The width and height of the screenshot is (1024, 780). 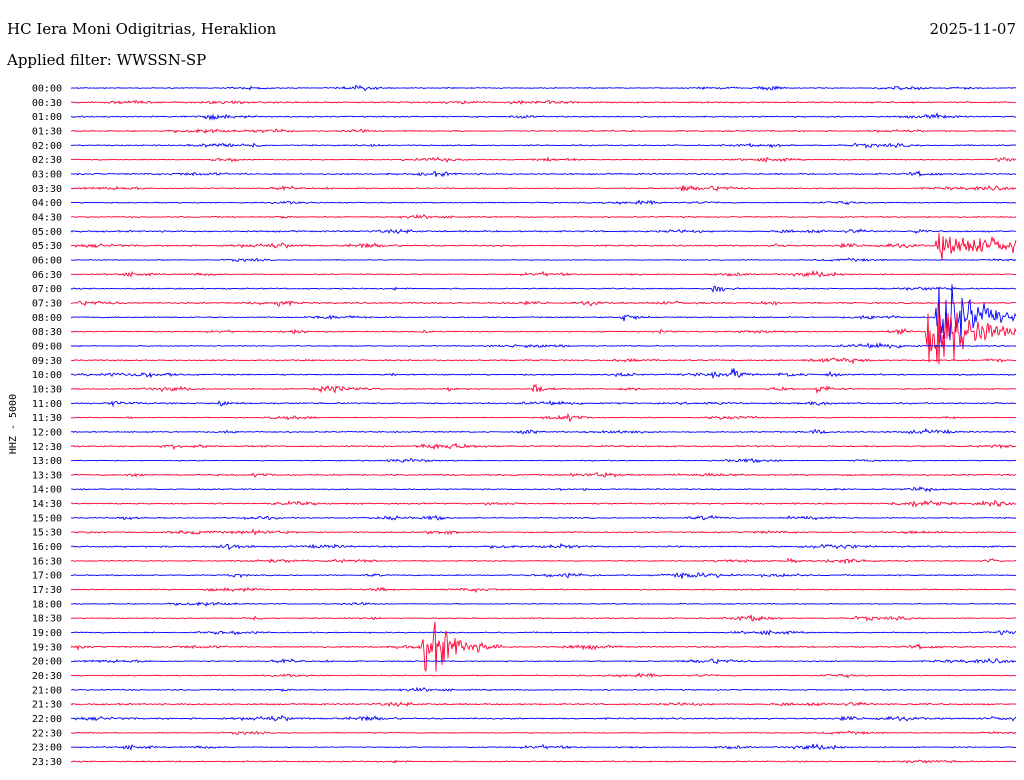 I want to click on row-label-0530: 05:30, so click(x=47, y=246).